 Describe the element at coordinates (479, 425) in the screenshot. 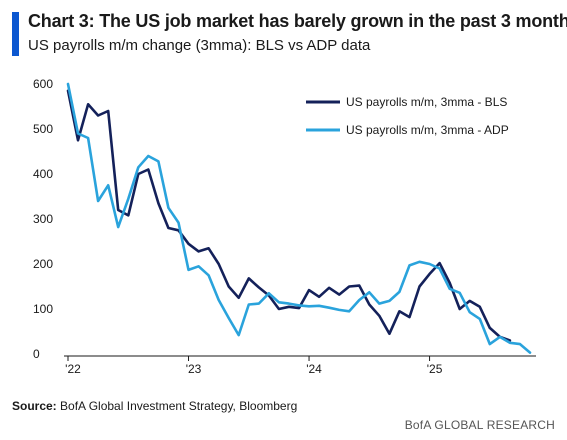

I see `brand-label: BofA GLOBAL RESEARCH` at that location.